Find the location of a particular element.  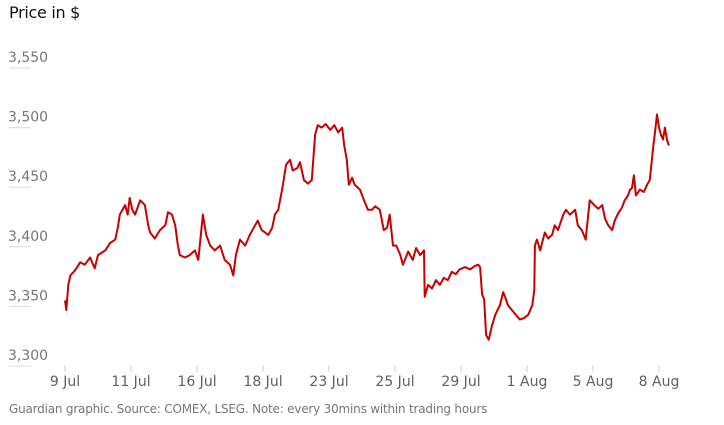

x-tick-label: 16 Jul is located at coordinates (196, 382).